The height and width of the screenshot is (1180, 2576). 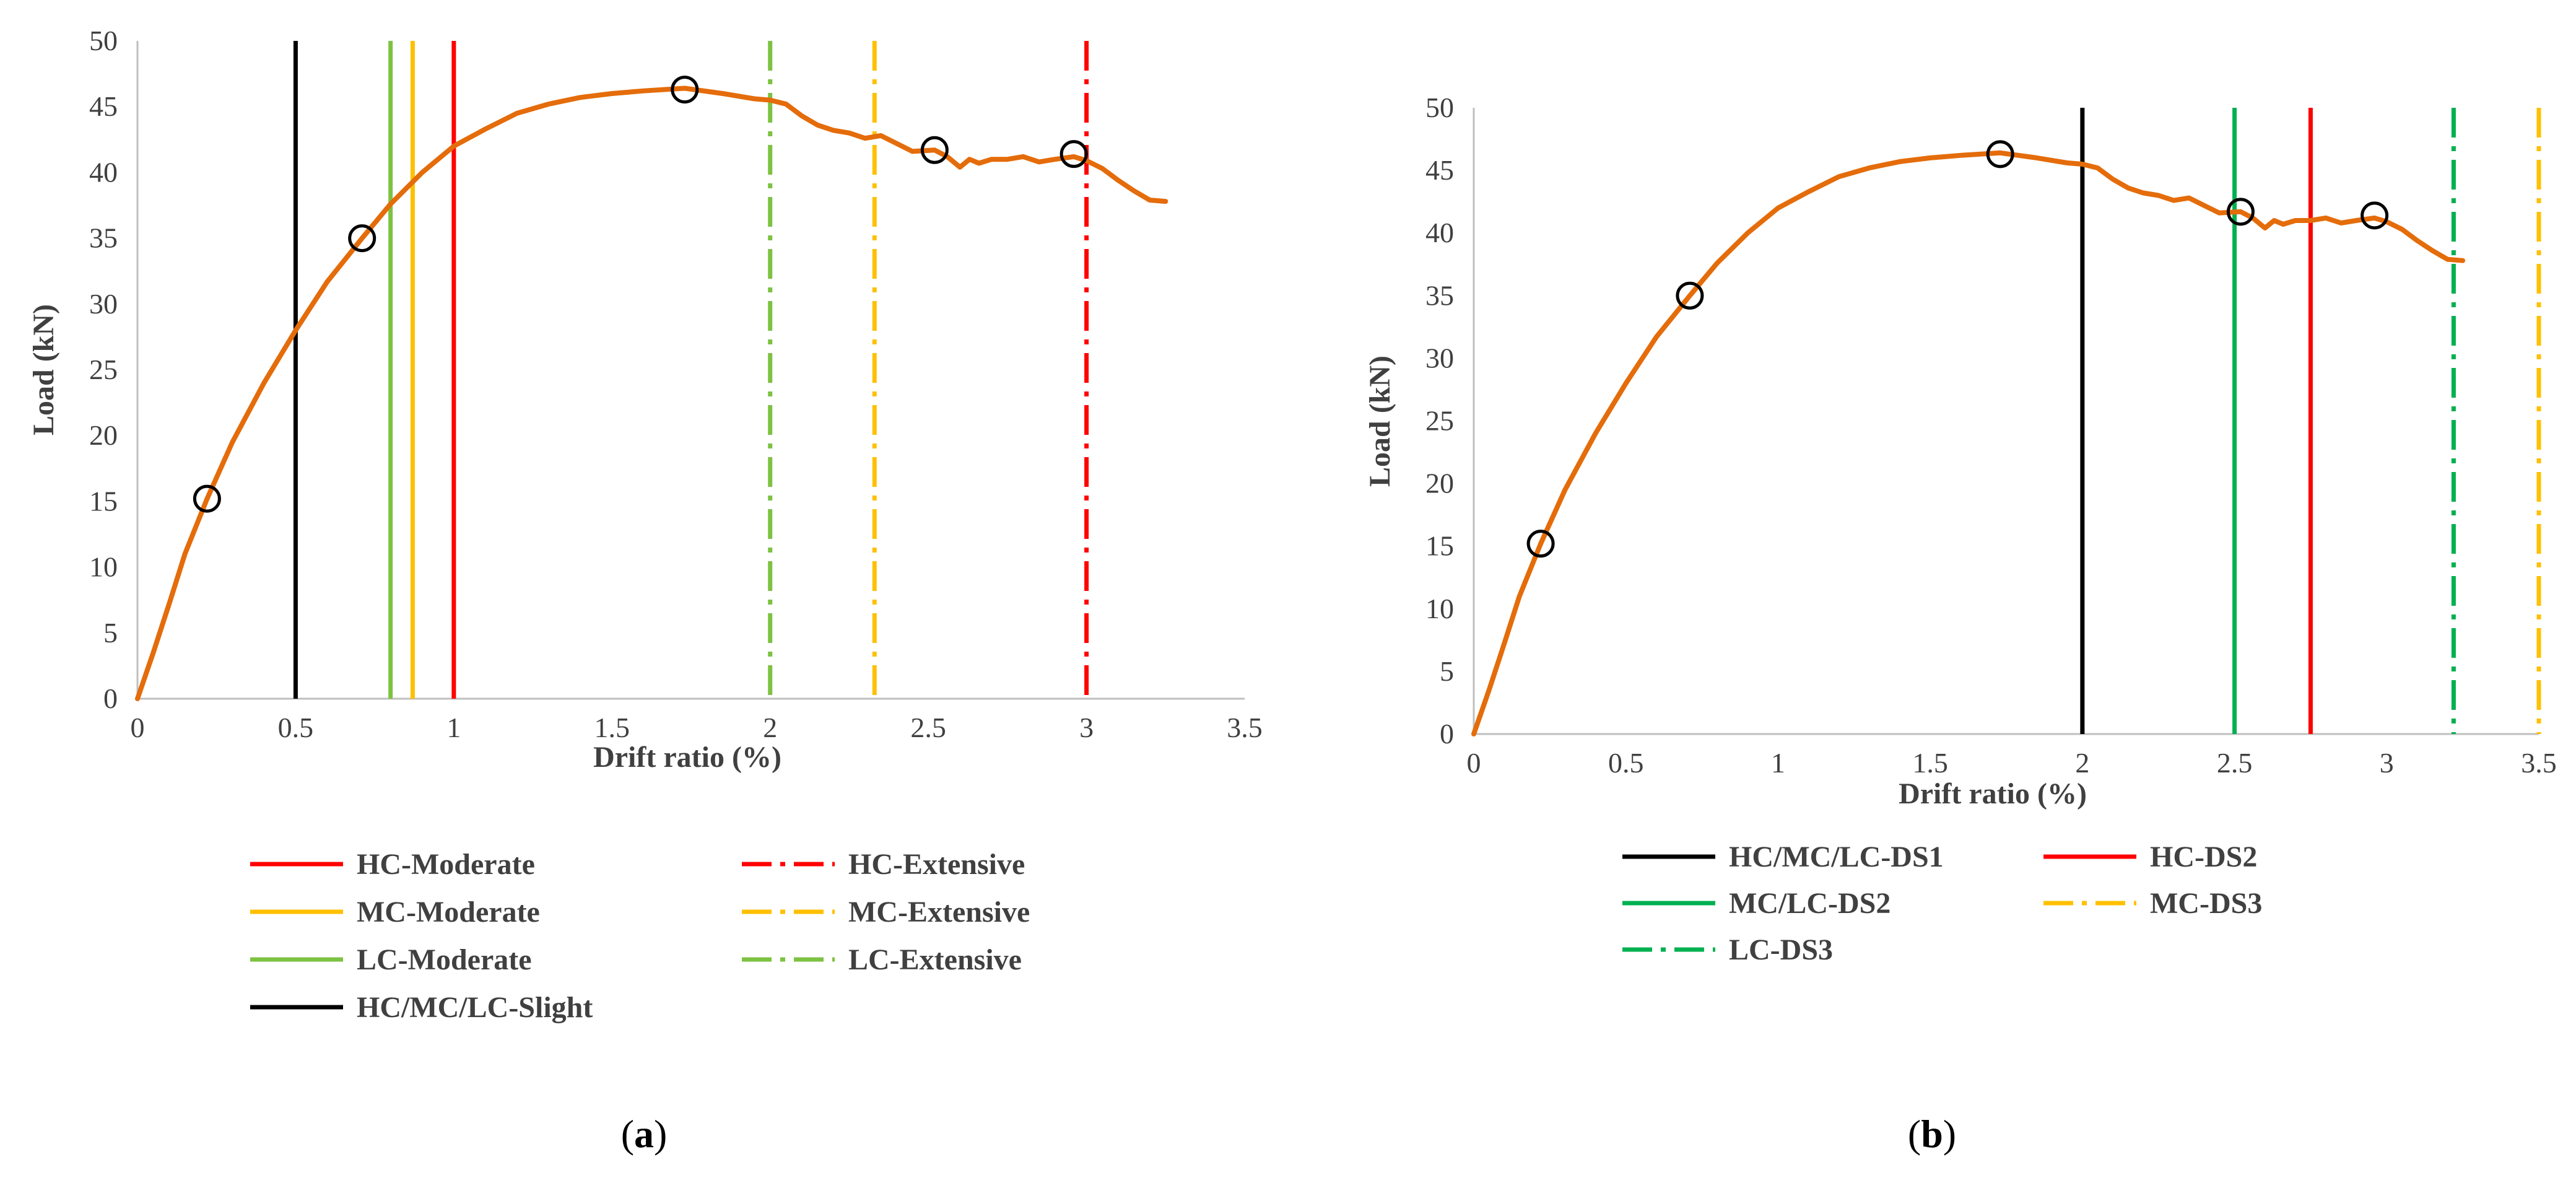 I want to click on chart-a-y-tick-label: 15, so click(x=103, y=501).